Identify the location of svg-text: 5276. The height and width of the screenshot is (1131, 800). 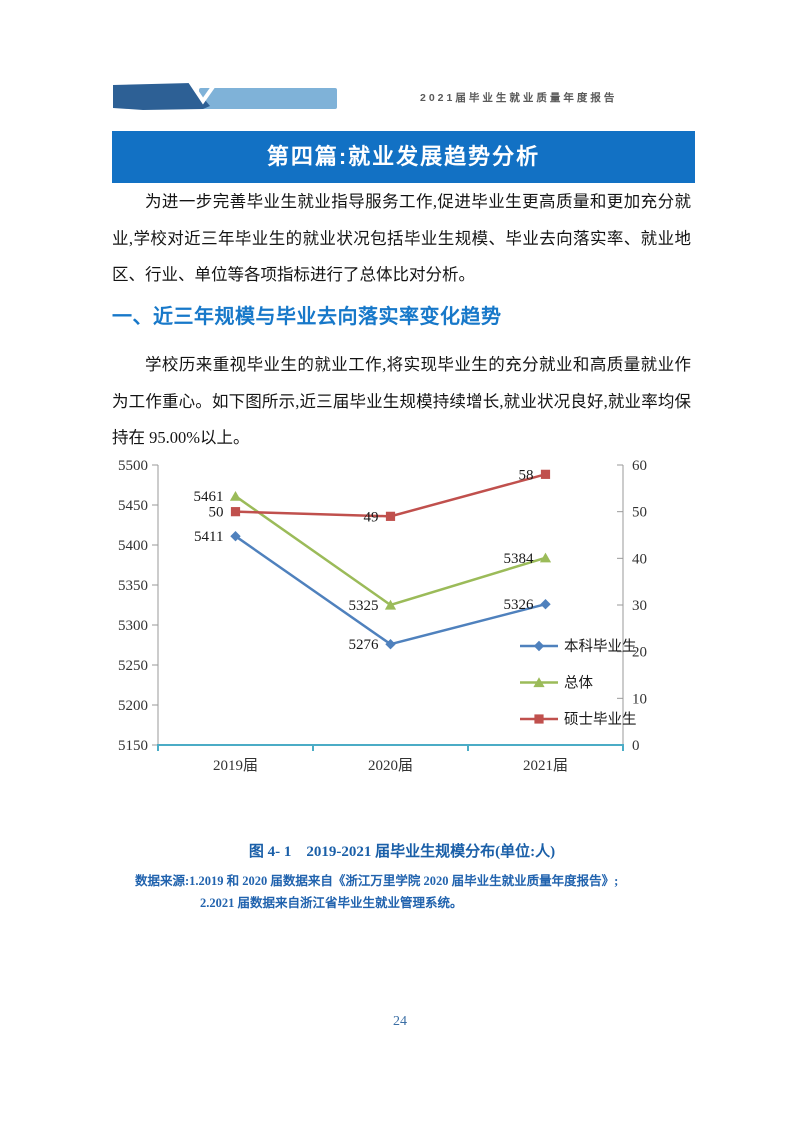
(364, 645).